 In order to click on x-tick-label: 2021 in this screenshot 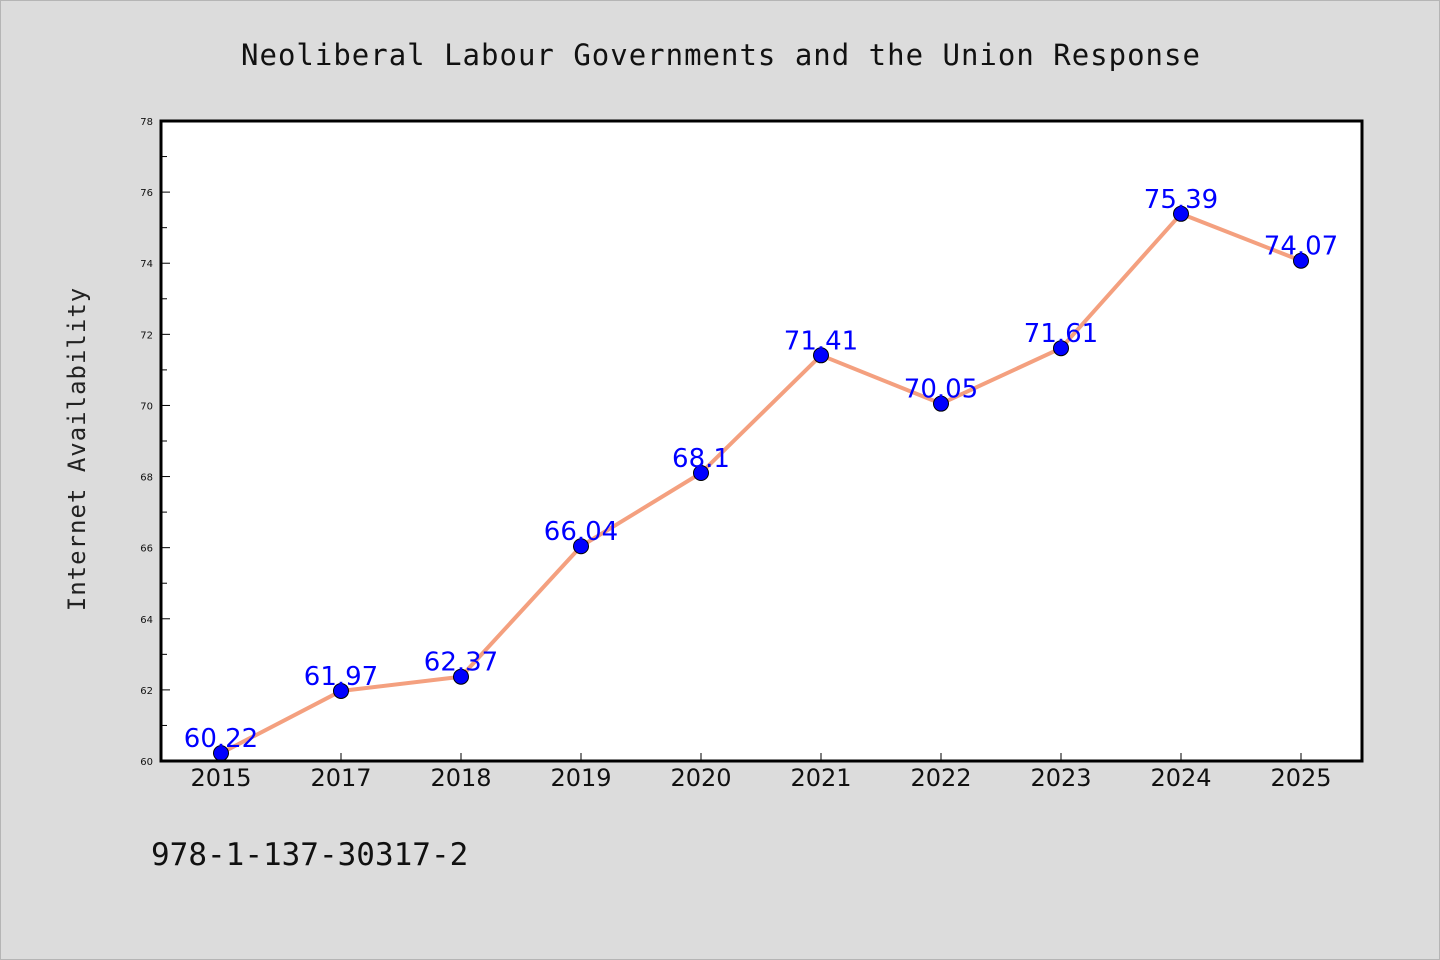, I will do `click(820, 778)`.